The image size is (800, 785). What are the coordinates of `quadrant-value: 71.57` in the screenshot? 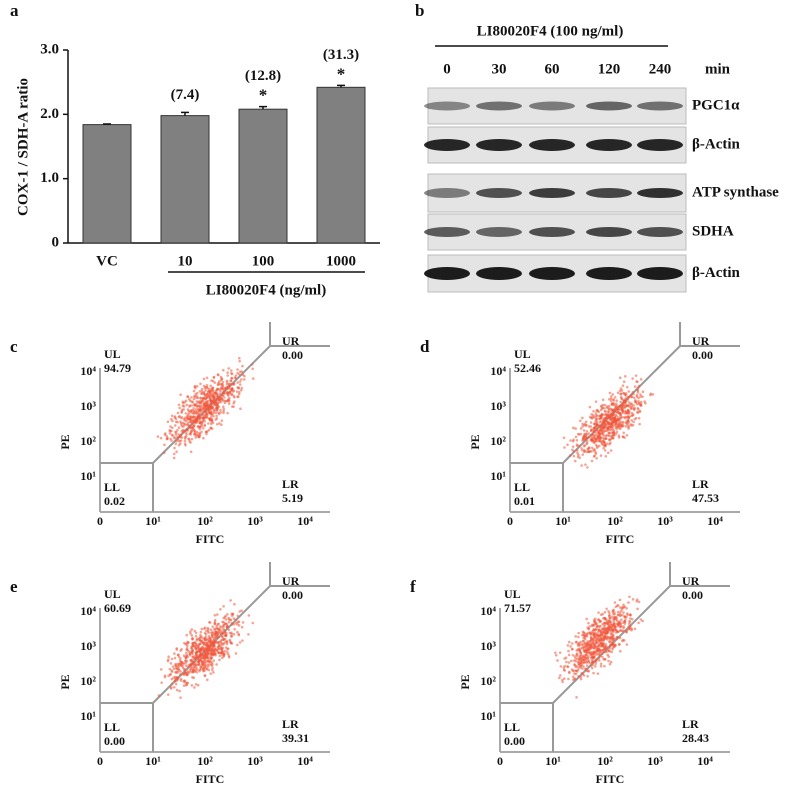 It's located at (517, 608).